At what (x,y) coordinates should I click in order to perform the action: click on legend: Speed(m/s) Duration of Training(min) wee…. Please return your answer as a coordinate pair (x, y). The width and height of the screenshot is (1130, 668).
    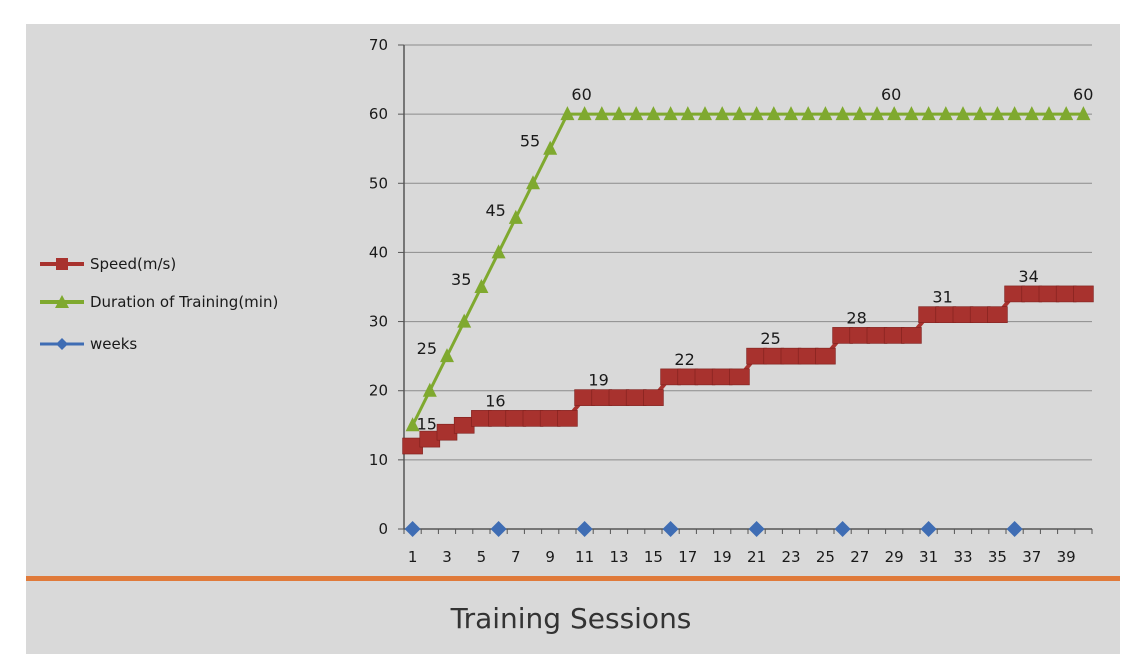
    Looking at the image, I should click on (159, 304).